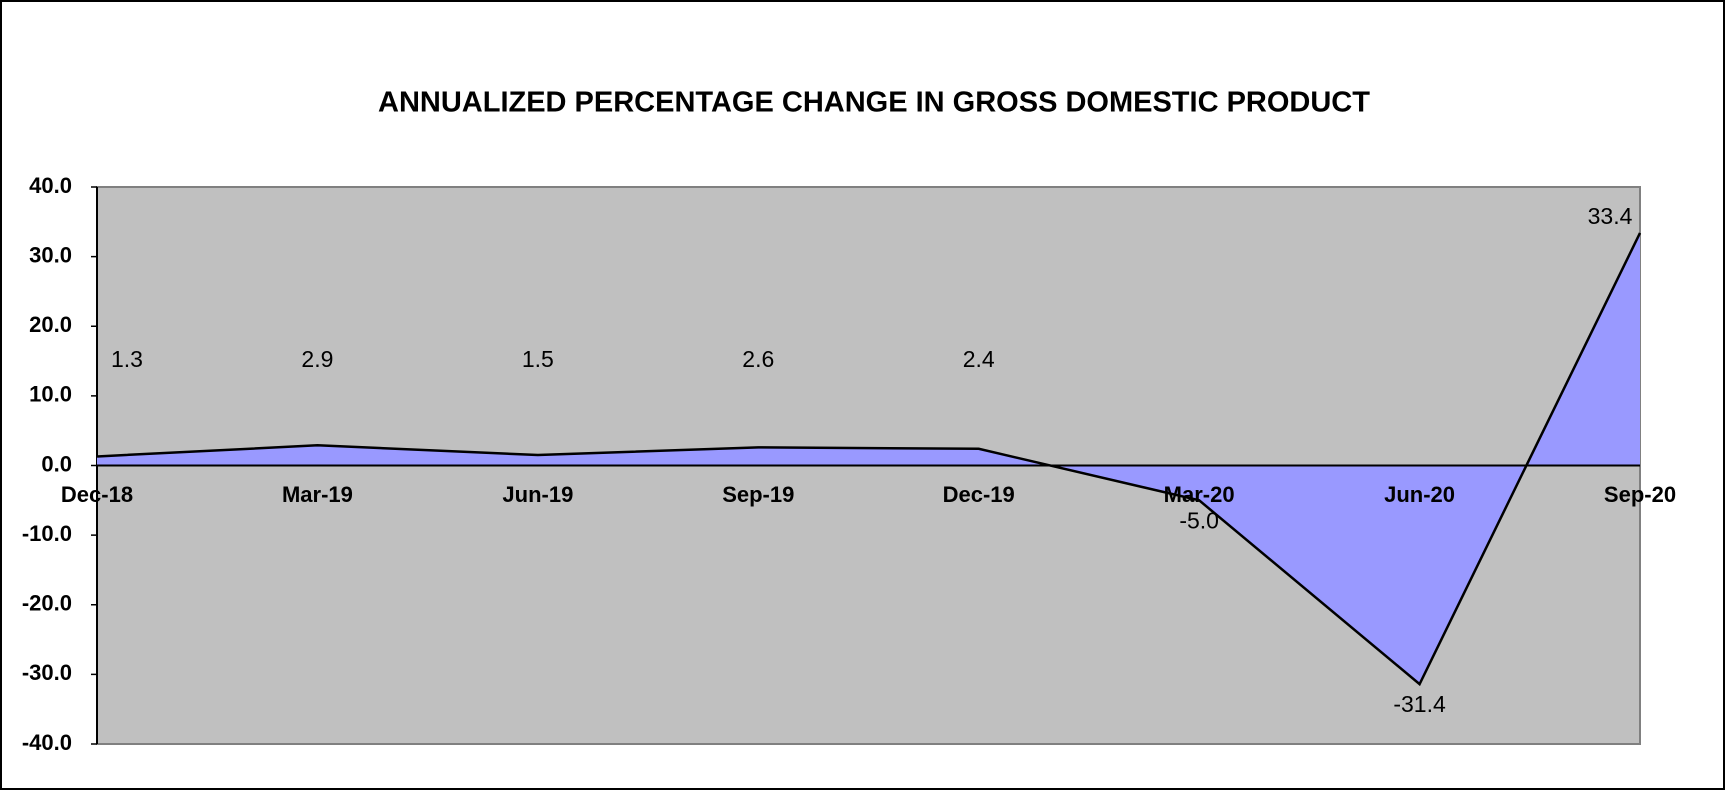 The image size is (1725, 790). What do you see at coordinates (758, 494) in the screenshot?
I see `x-tick-label: Sep-19` at bounding box center [758, 494].